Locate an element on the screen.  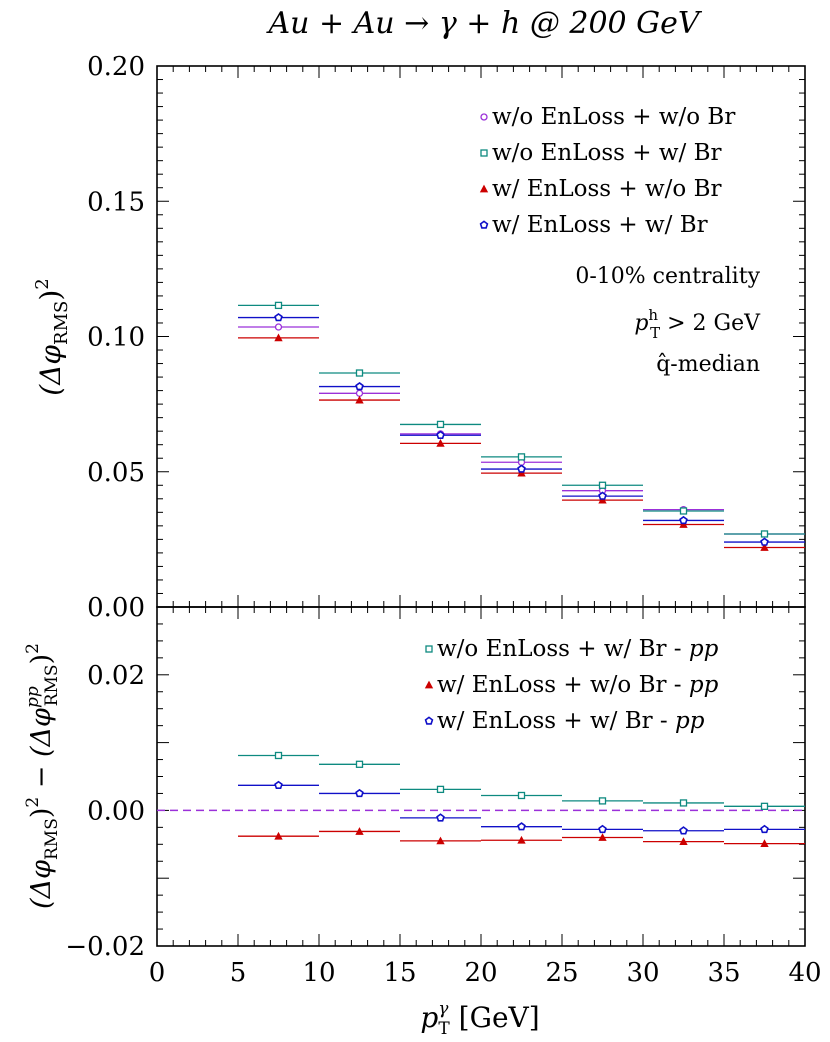
qhat-annotation: q̂-median is located at coordinates (708, 364).